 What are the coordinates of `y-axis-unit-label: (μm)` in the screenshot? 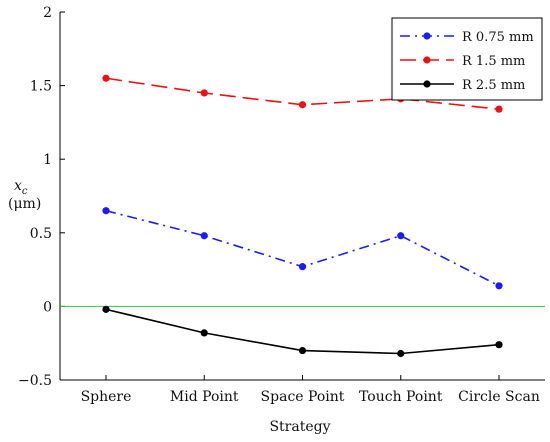 It's located at (24, 204).